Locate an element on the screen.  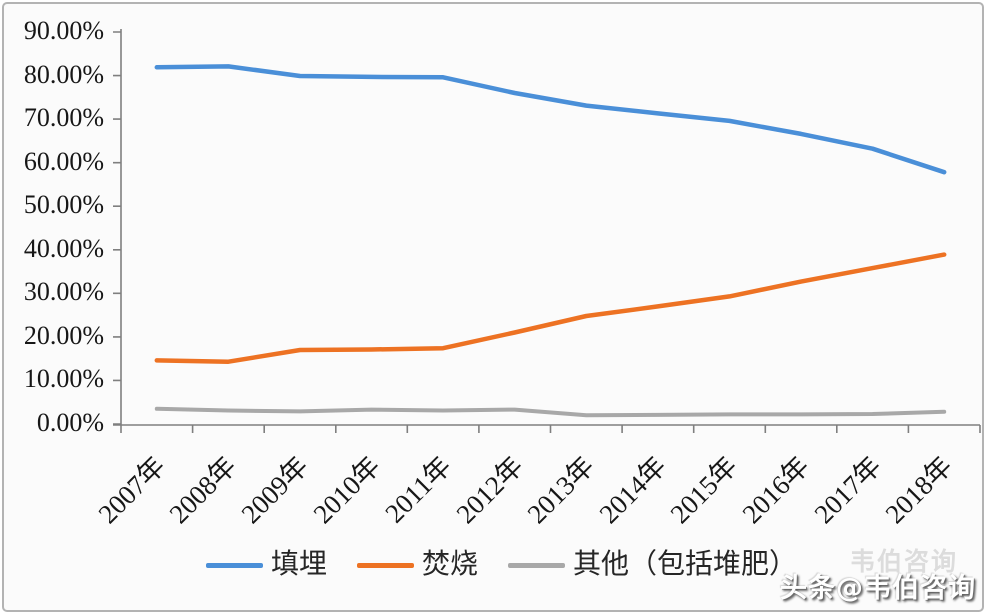
y-tick-label: 70.00% is located at coordinates (63, 118).